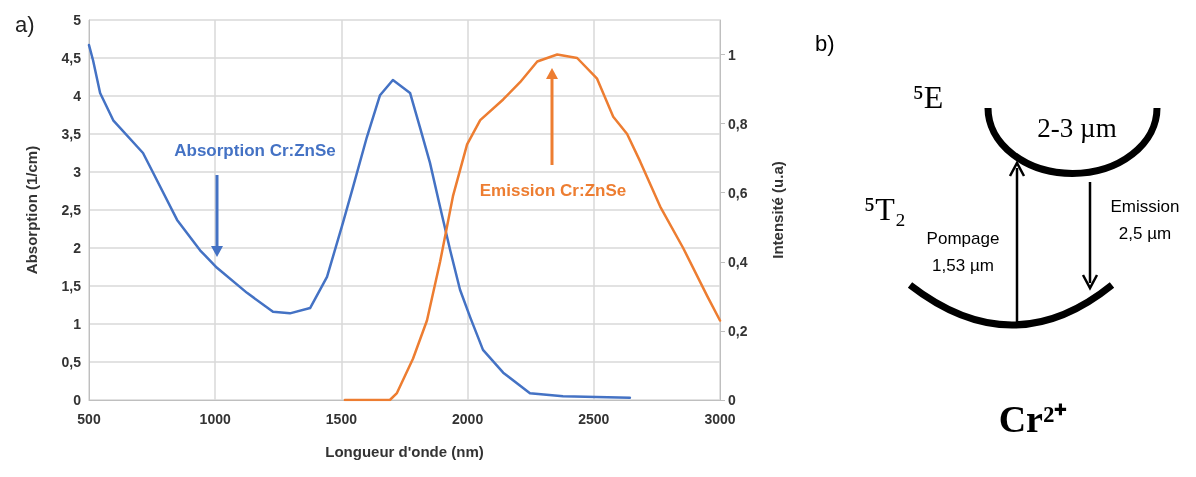 This screenshot has height=477, width=1196. Describe the element at coordinates (71, 58) in the screenshot. I see `y-tick-label: 4,5` at that location.